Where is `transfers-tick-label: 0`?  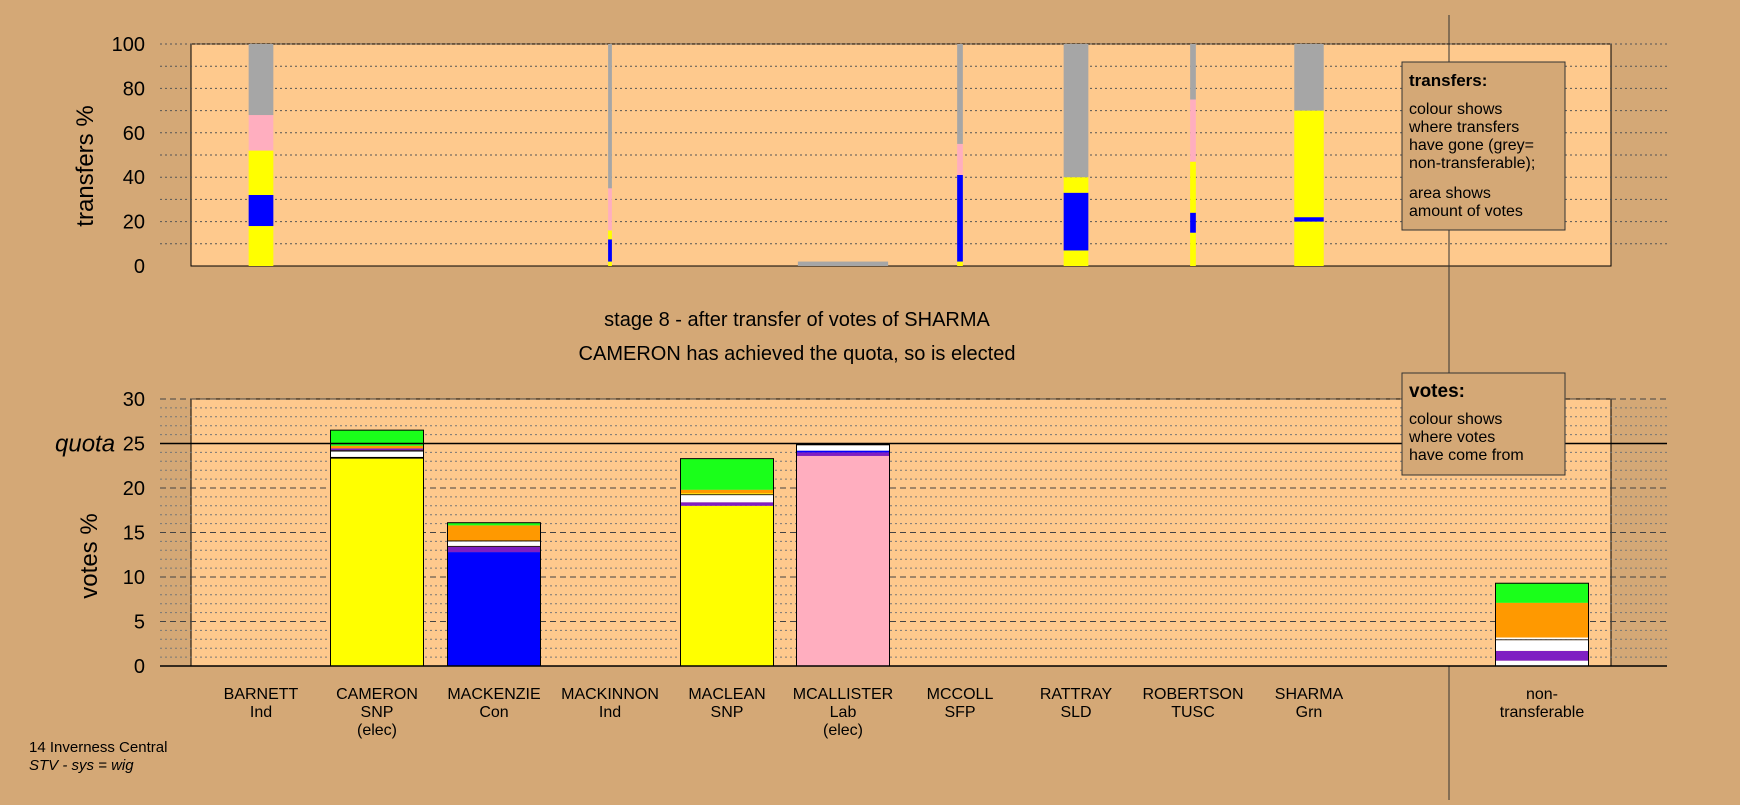
transfers-tick-label: 0 is located at coordinates (139, 267).